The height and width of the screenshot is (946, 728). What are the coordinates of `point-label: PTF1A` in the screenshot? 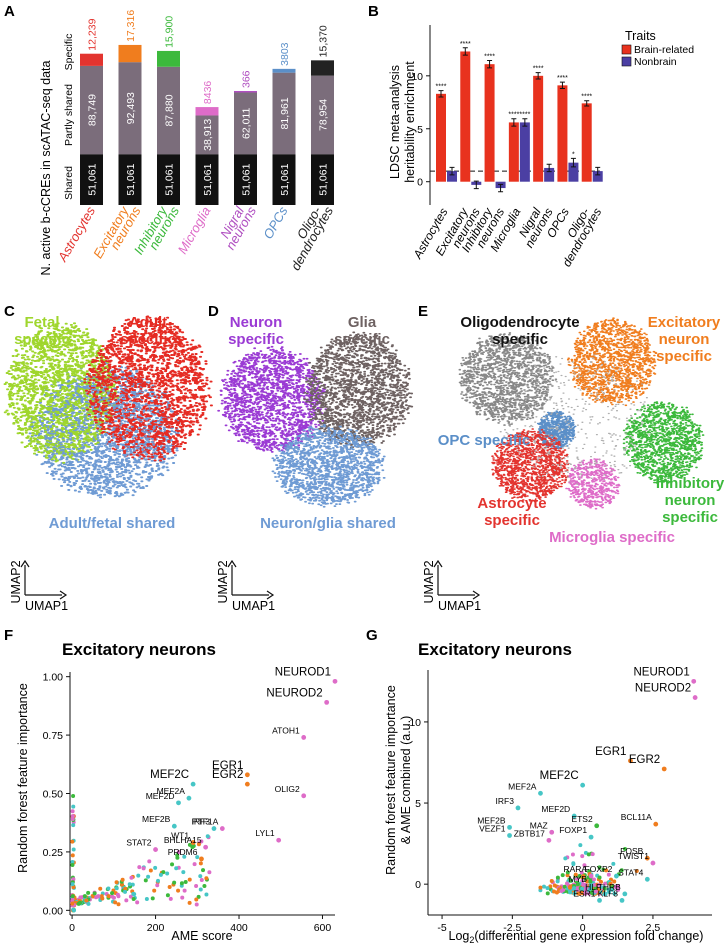 It's located at (205, 822).